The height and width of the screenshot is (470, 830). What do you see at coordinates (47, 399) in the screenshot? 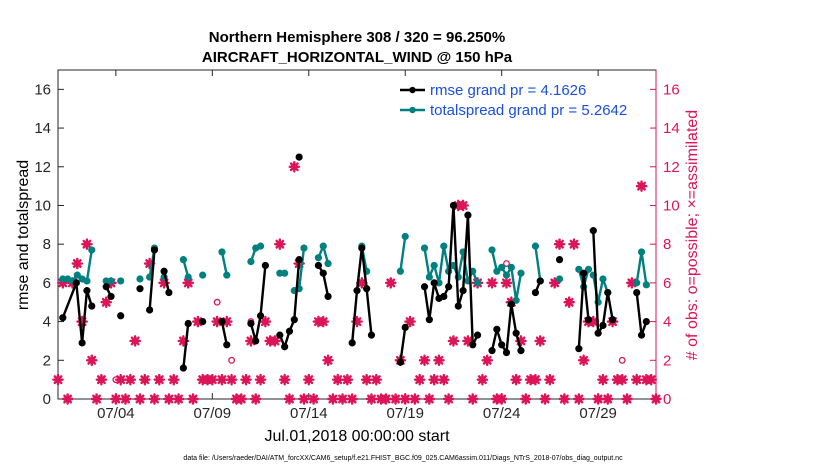
I see `y-tick-label: 0` at bounding box center [47, 399].